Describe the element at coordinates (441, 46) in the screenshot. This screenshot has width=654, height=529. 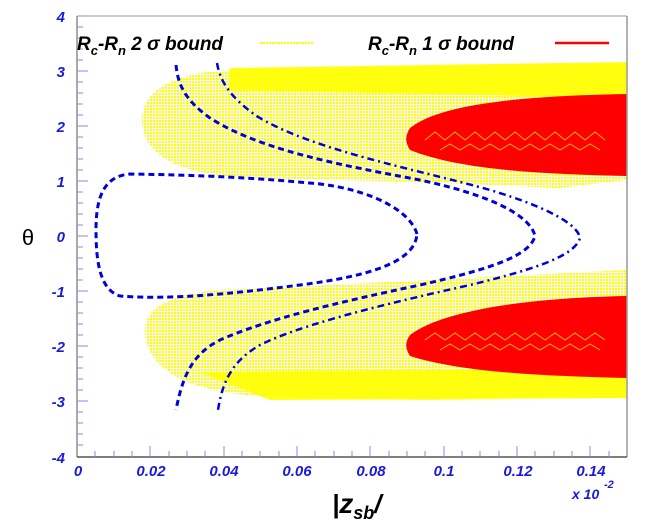
I see `svg-text: Rc-Rn 1 σ bound` at that location.